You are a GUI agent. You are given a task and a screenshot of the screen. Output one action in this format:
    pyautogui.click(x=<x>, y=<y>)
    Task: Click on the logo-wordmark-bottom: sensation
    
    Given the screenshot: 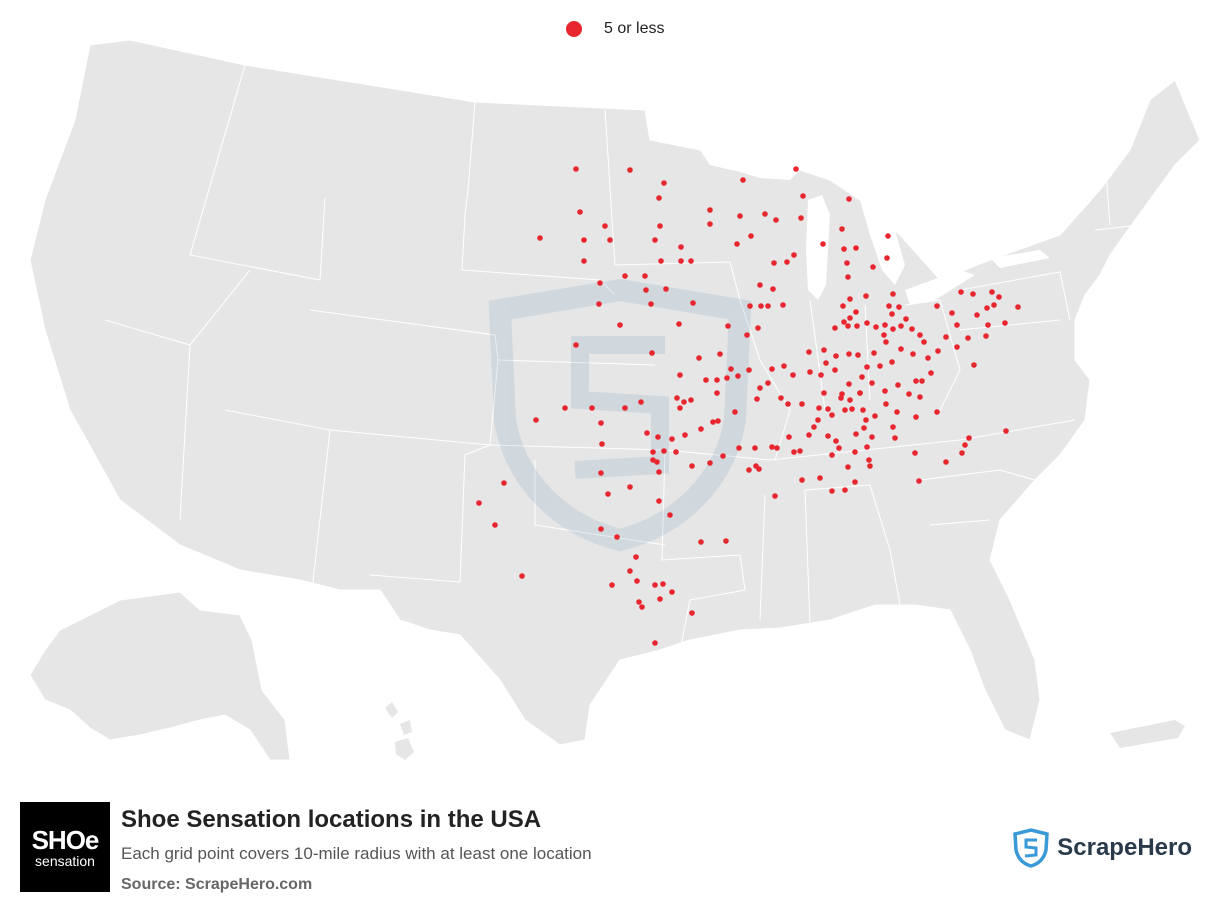 What is the action you would take?
    pyautogui.click(x=65, y=860)
    